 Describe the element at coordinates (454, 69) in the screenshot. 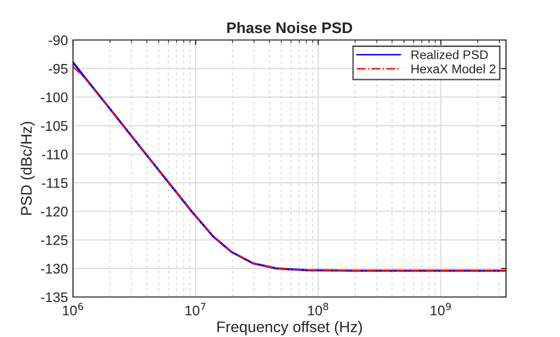

I see `legend-label: HexaX Model 2` at that location.